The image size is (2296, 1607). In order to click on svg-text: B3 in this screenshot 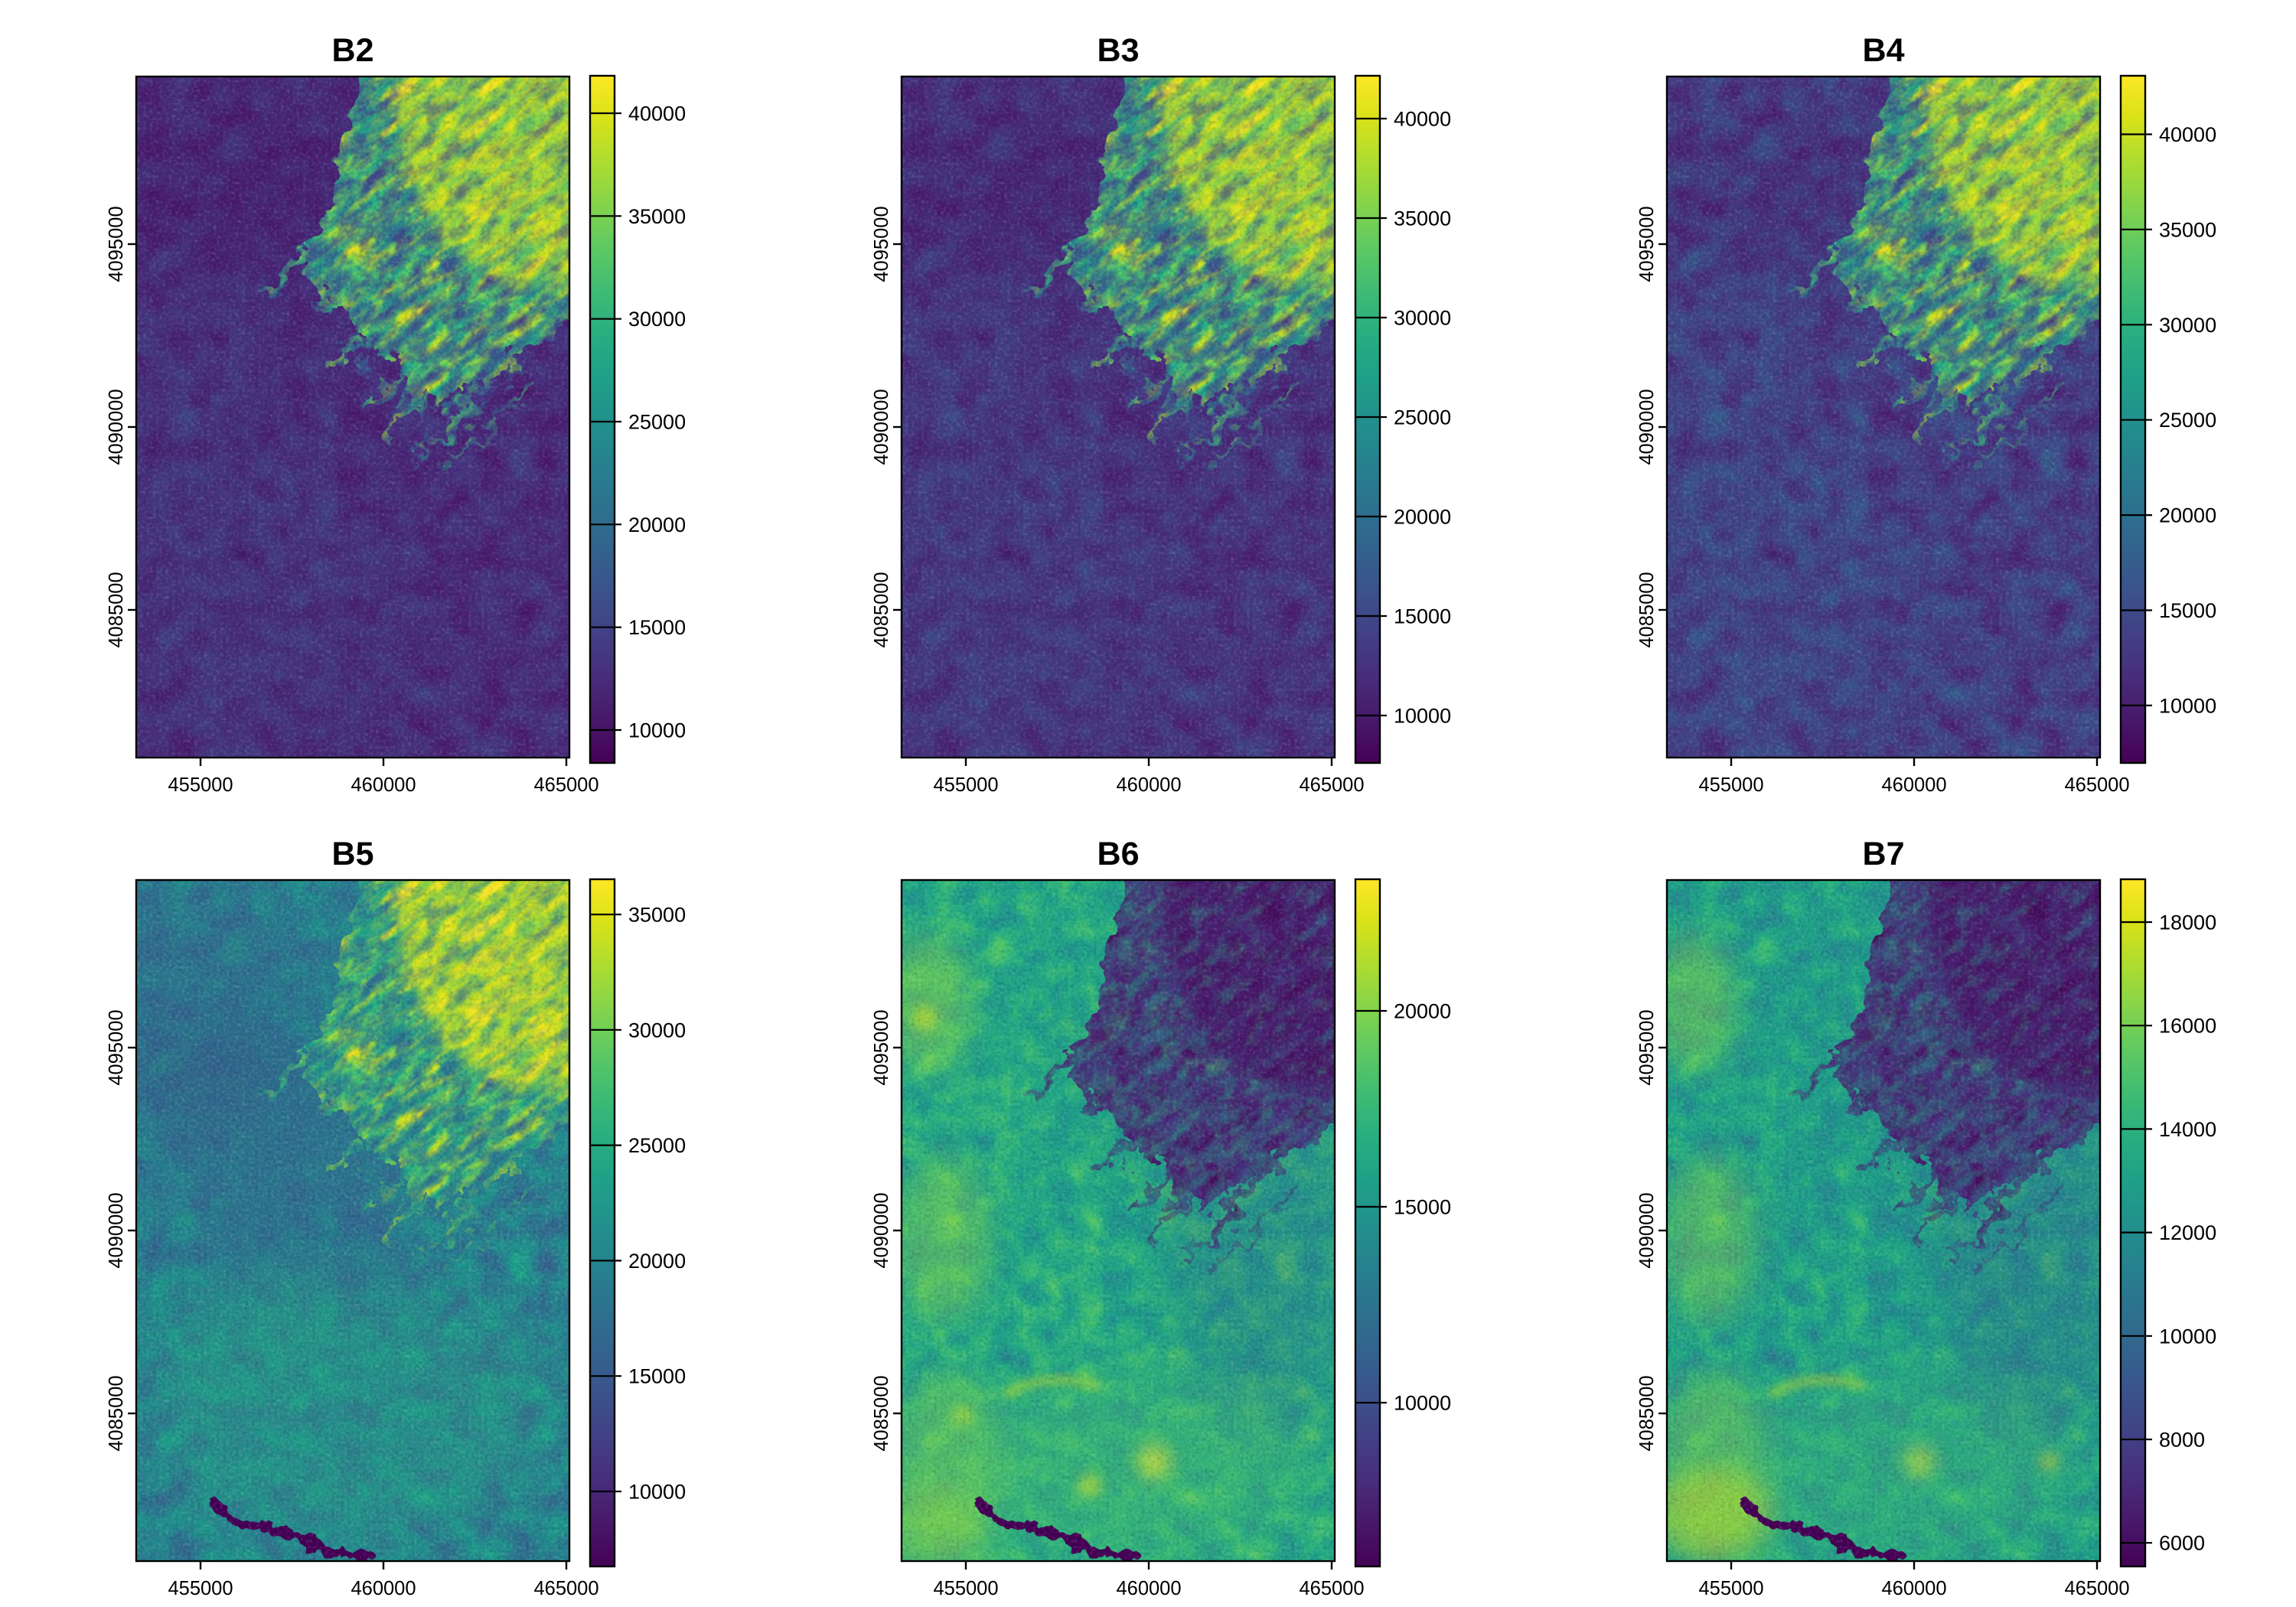, I will do `click(1118, 50)`.